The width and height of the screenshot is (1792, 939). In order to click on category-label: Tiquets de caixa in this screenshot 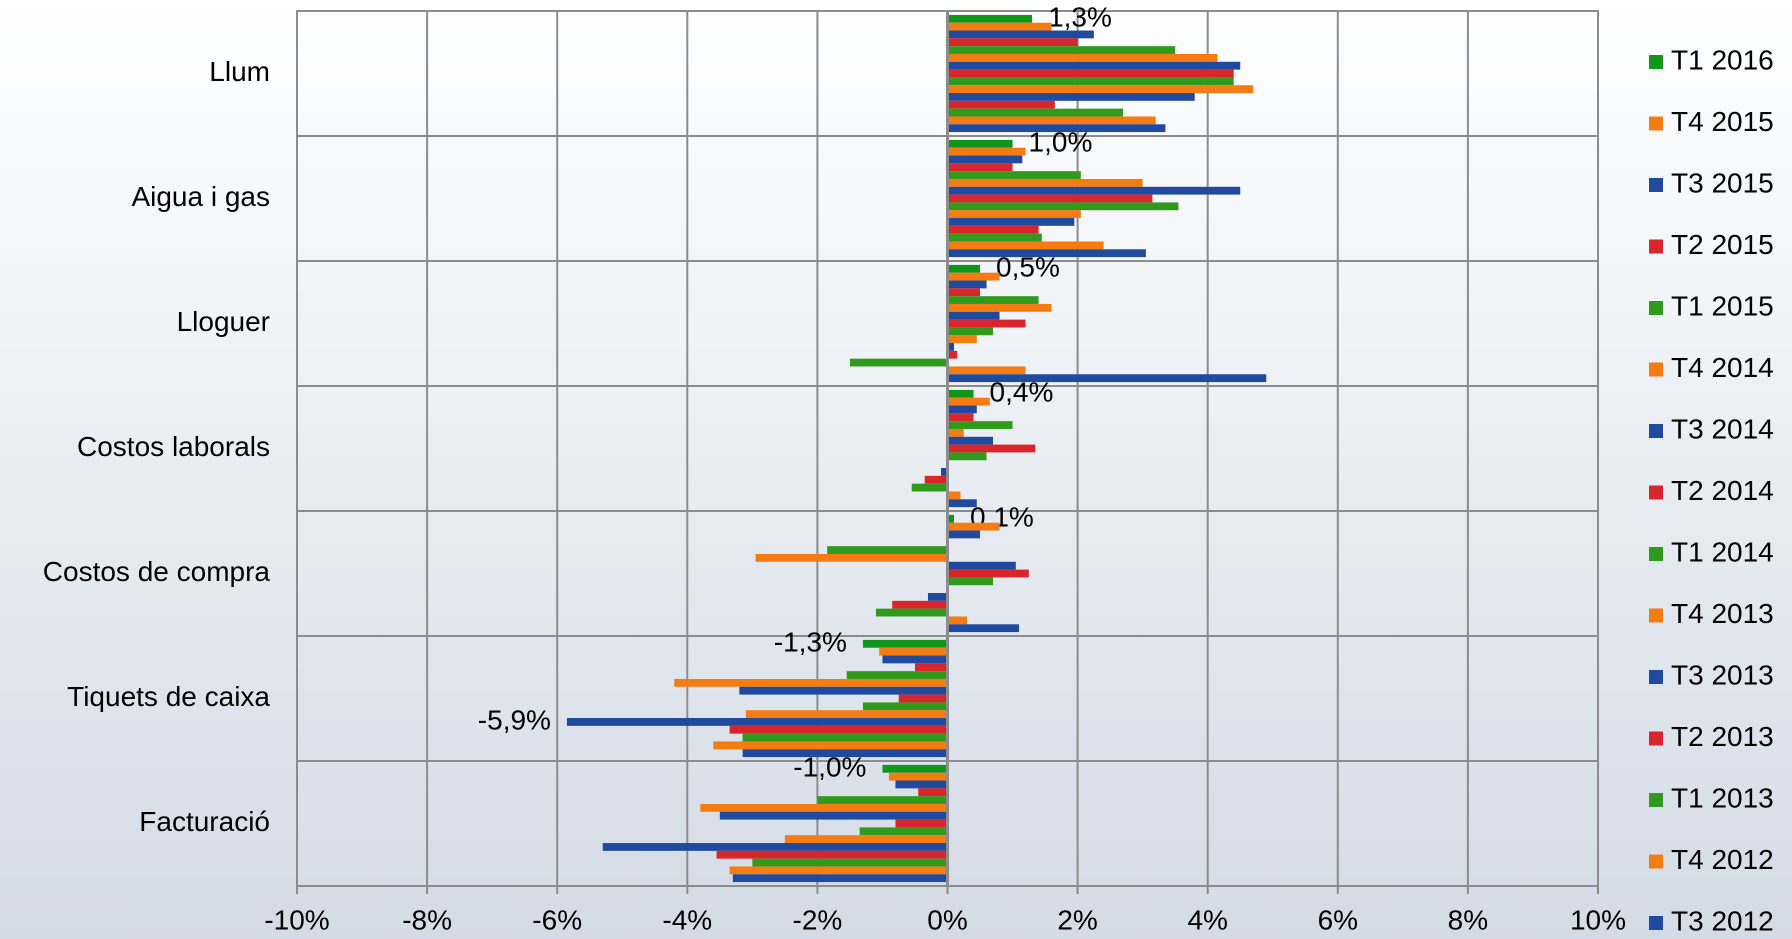, I will do `click(168, 696)`.